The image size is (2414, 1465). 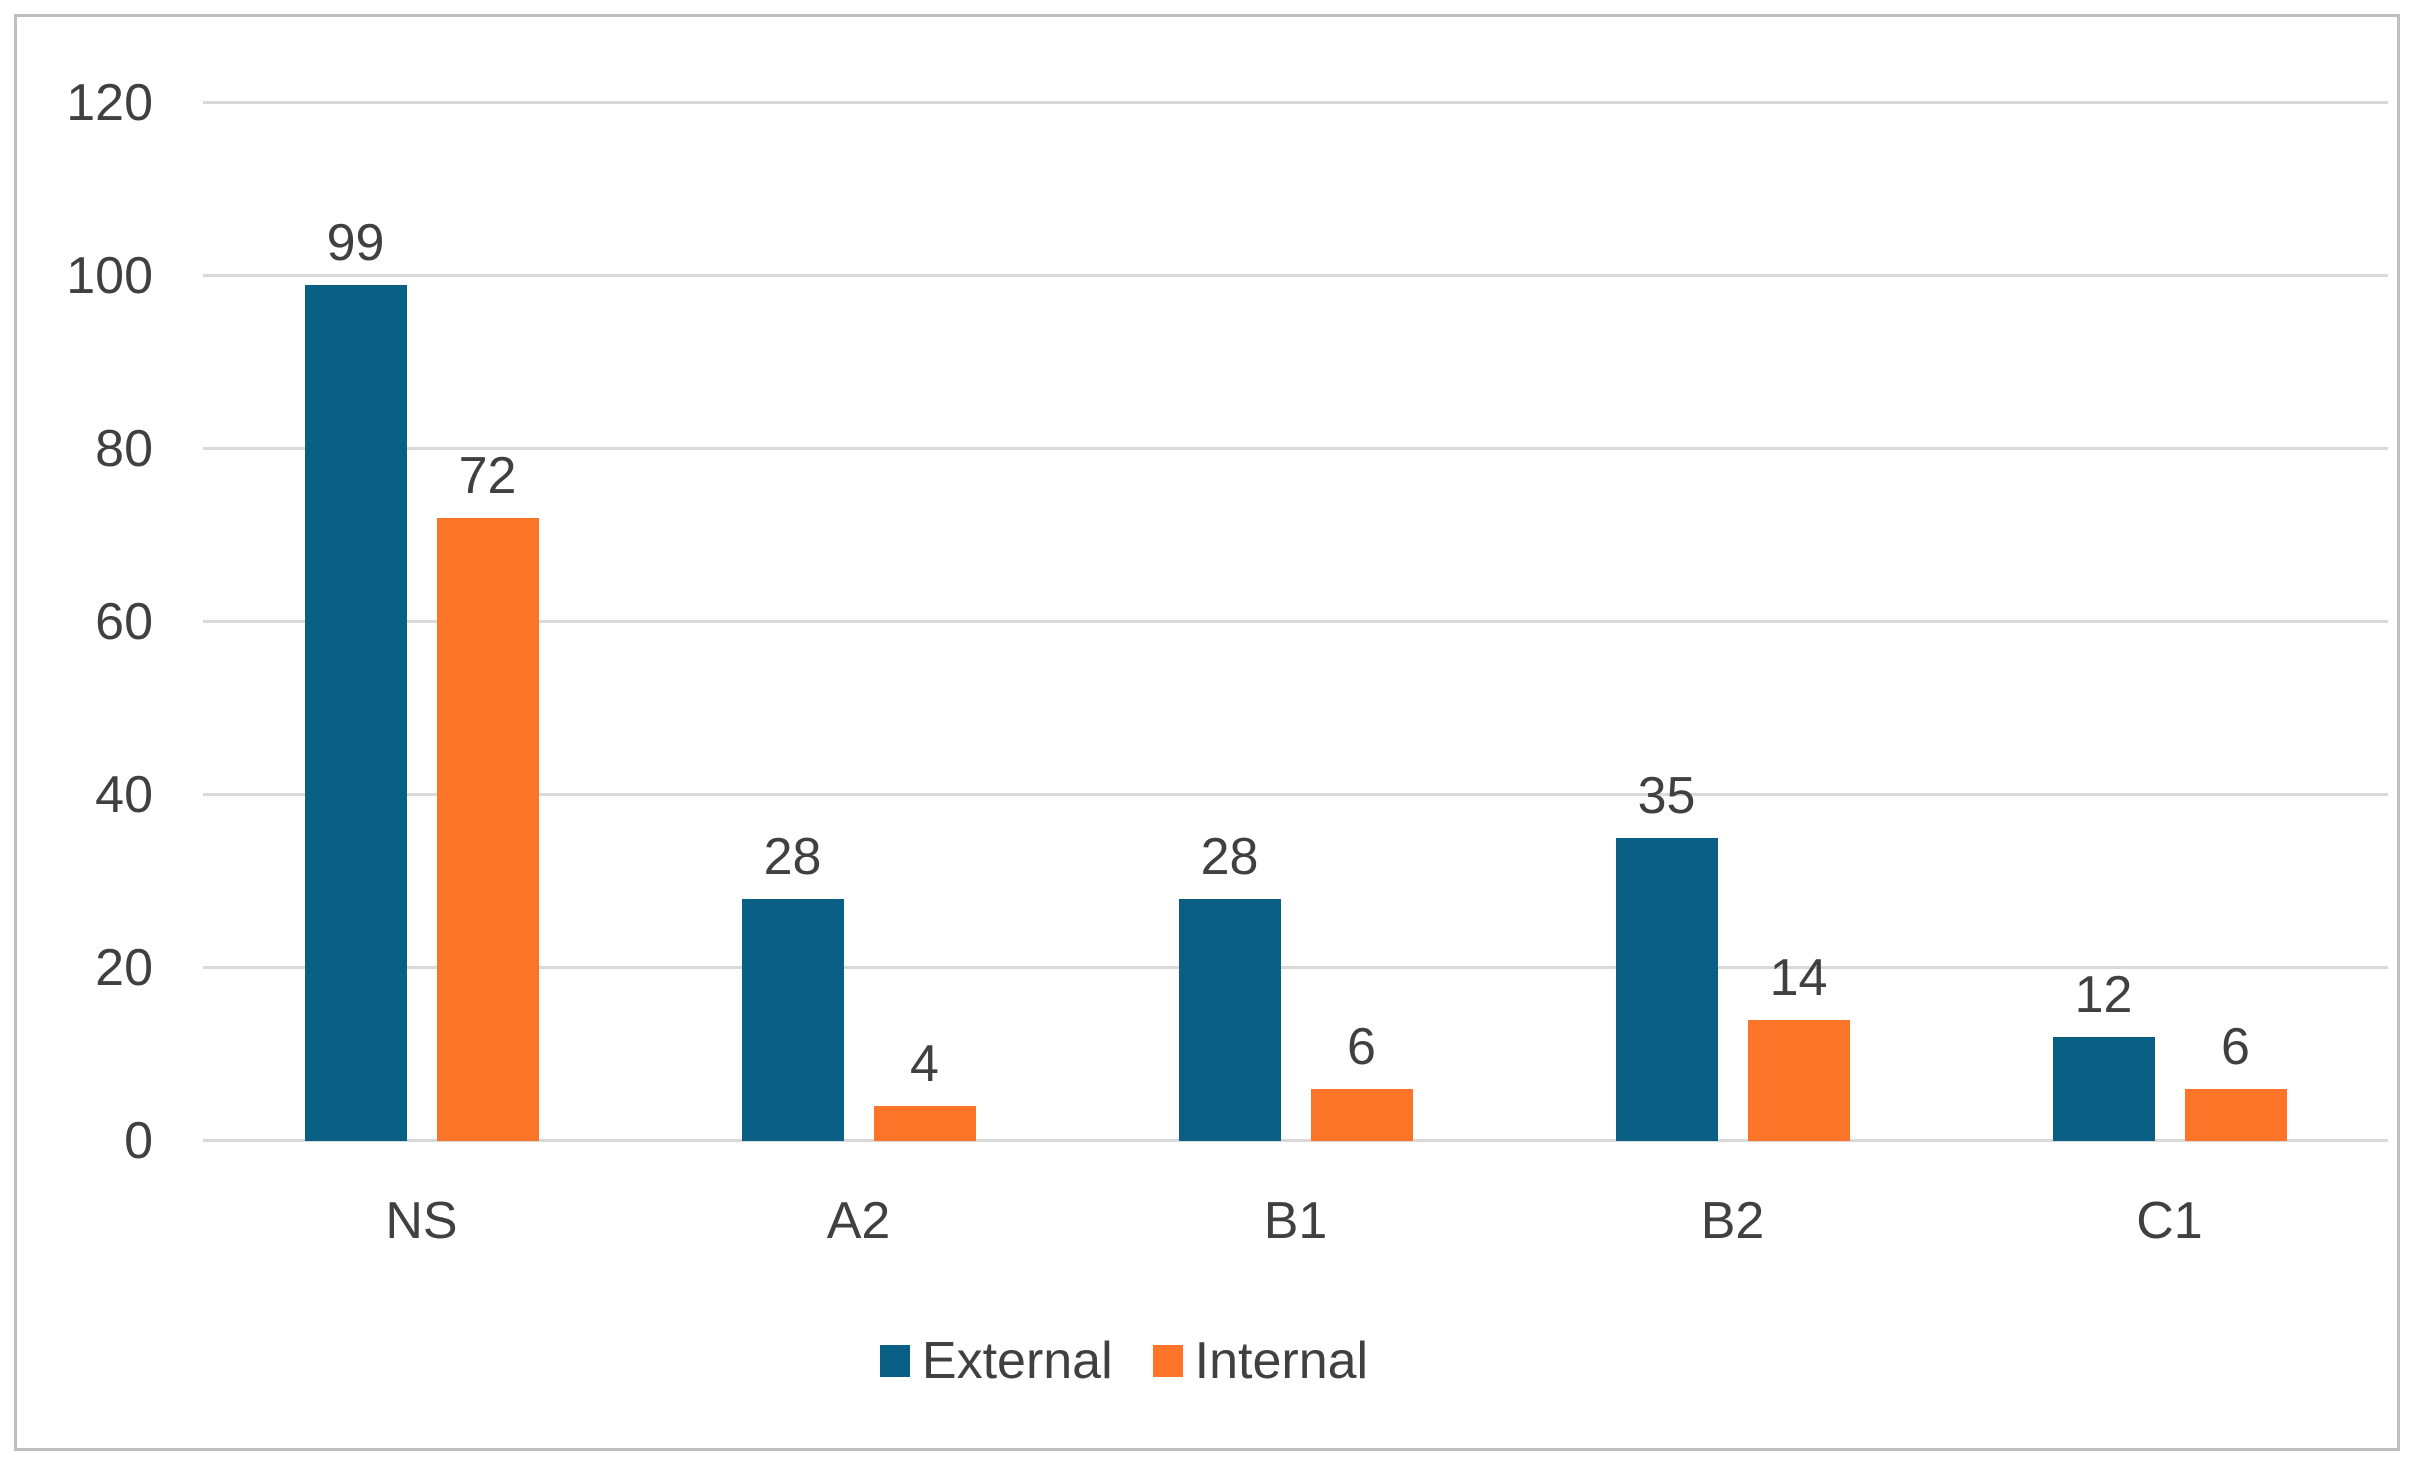 I want to click on bar-group-b1: 28 6, so click(x=1295, y=622).